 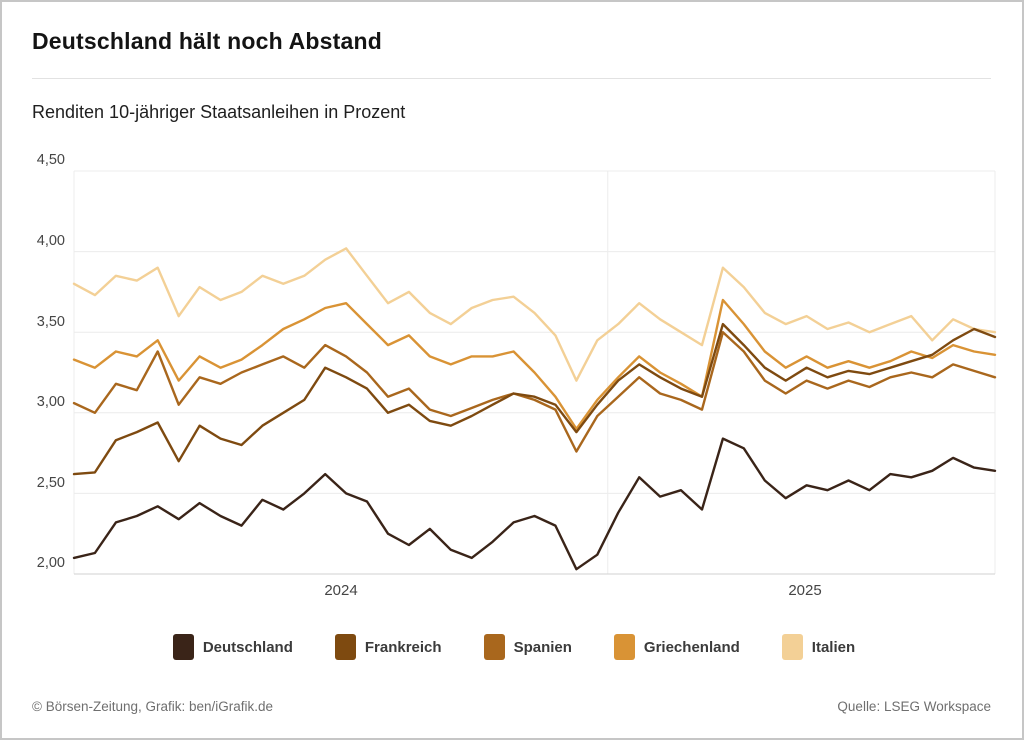 I want to click on legend-item-deutschland: Deutschland, so click(x=232, y=647).